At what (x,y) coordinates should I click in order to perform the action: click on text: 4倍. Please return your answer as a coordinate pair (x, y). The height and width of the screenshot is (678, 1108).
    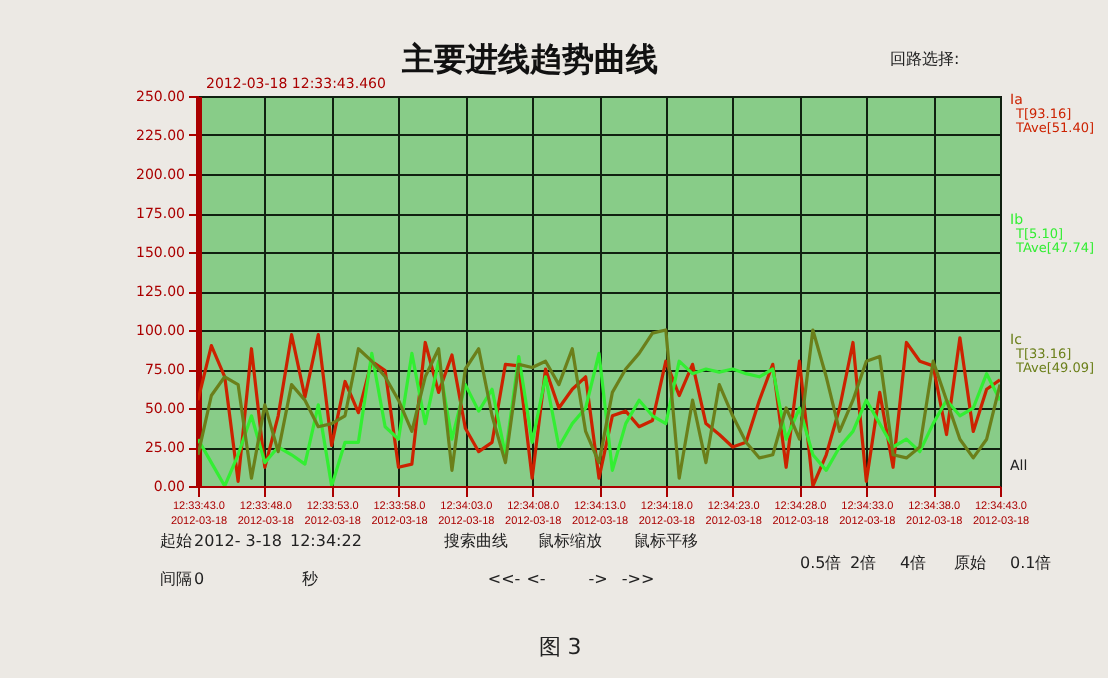
    Looking at the image, I should click on (913, 563).